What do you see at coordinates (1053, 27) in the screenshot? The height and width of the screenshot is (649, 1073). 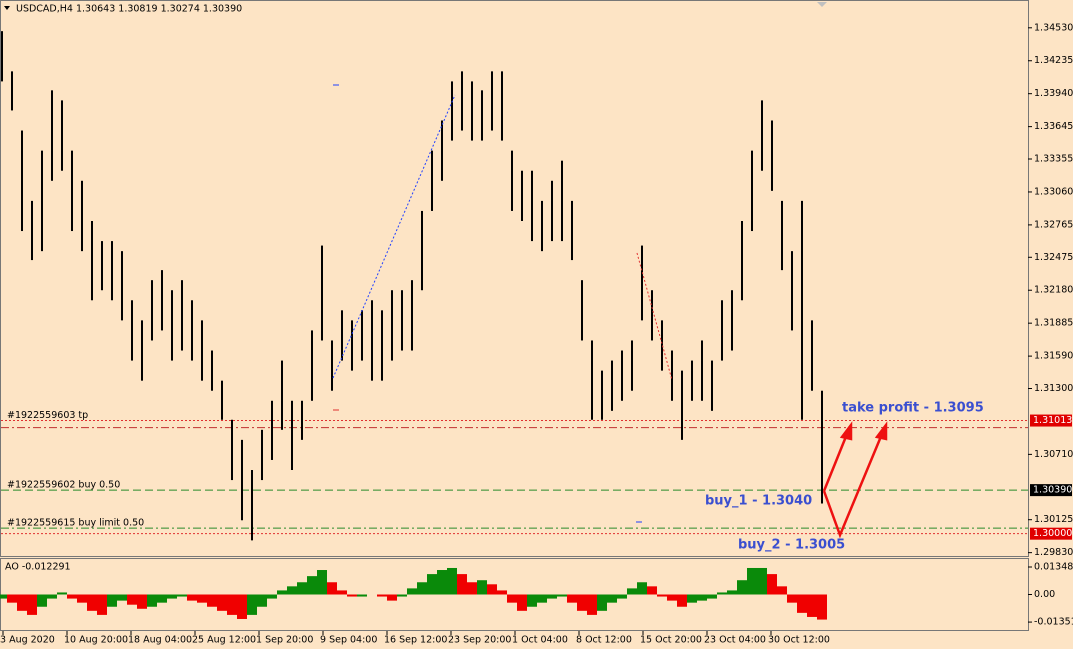 I see `y-tick-label: 1.34530` at bounding box center [1053, 27].